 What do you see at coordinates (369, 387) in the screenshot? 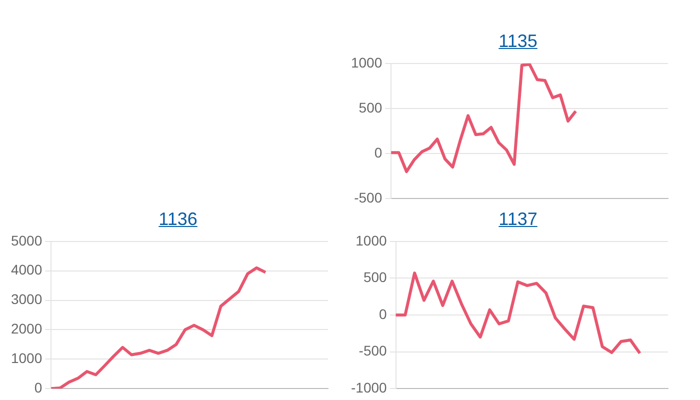
I see `y-tick-label: -1000` at bounding box center [369, 387].